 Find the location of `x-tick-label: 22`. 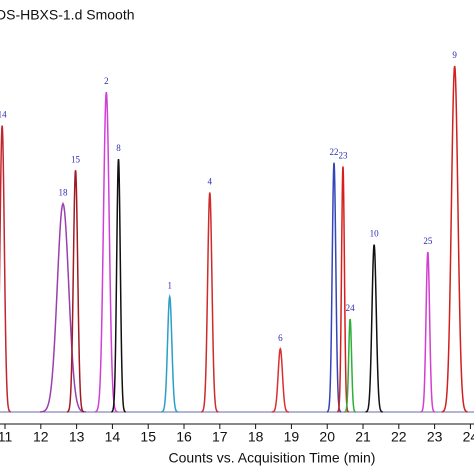

x-tick-label: 22 is located at coordinates (399, 437).